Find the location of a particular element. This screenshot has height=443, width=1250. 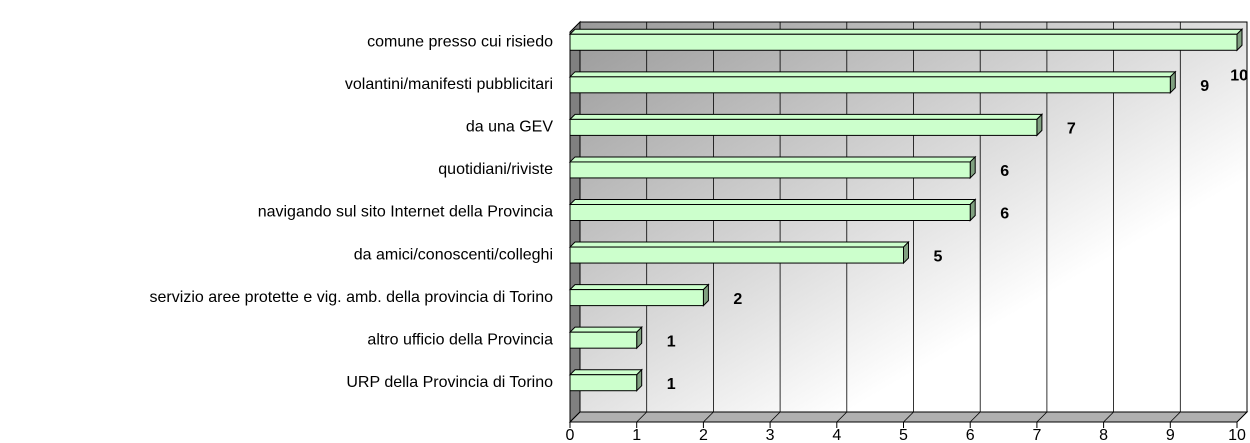

x-tick-label: 9 is located at coordinates (1170, 435).